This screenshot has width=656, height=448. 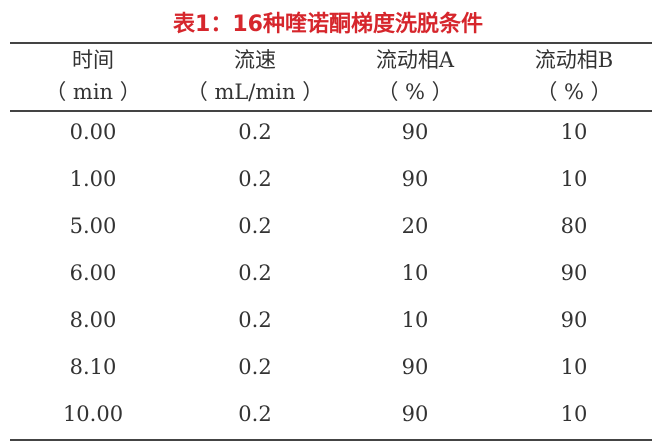 I want to click on header-row-names: 时间 流速 流动相A 流动相B, so click(x=331, y=60).